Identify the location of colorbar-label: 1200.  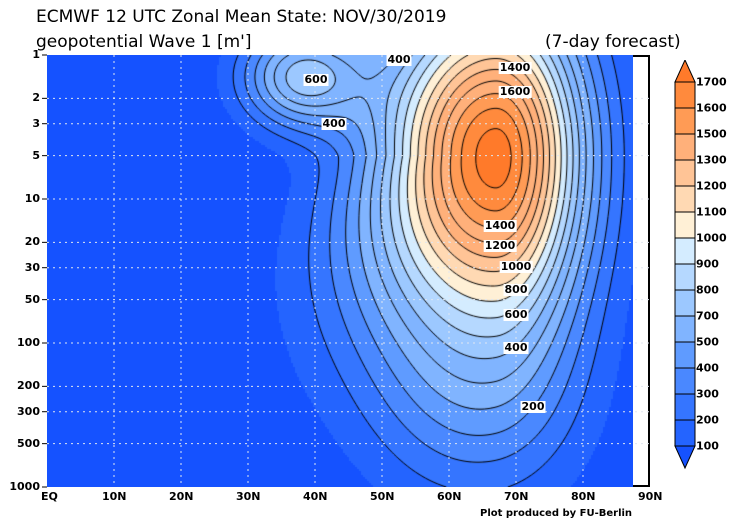
(711, 186).